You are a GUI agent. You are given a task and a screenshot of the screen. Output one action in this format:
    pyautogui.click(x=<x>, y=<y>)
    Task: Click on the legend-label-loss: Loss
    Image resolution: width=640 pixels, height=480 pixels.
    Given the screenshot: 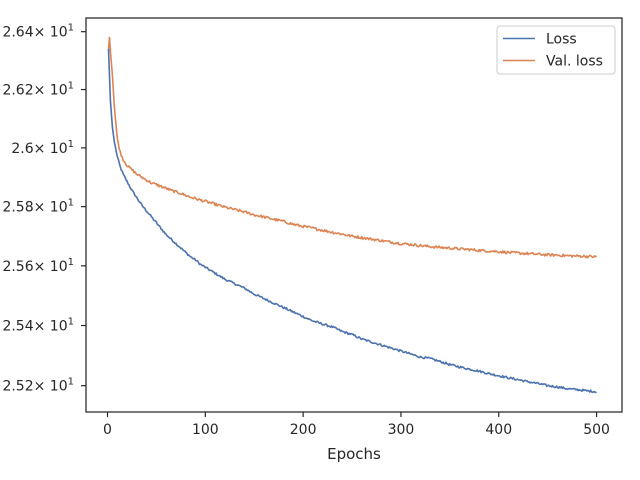 What is the action you would take?
    pyautogui.click(x=561, y=40)
    